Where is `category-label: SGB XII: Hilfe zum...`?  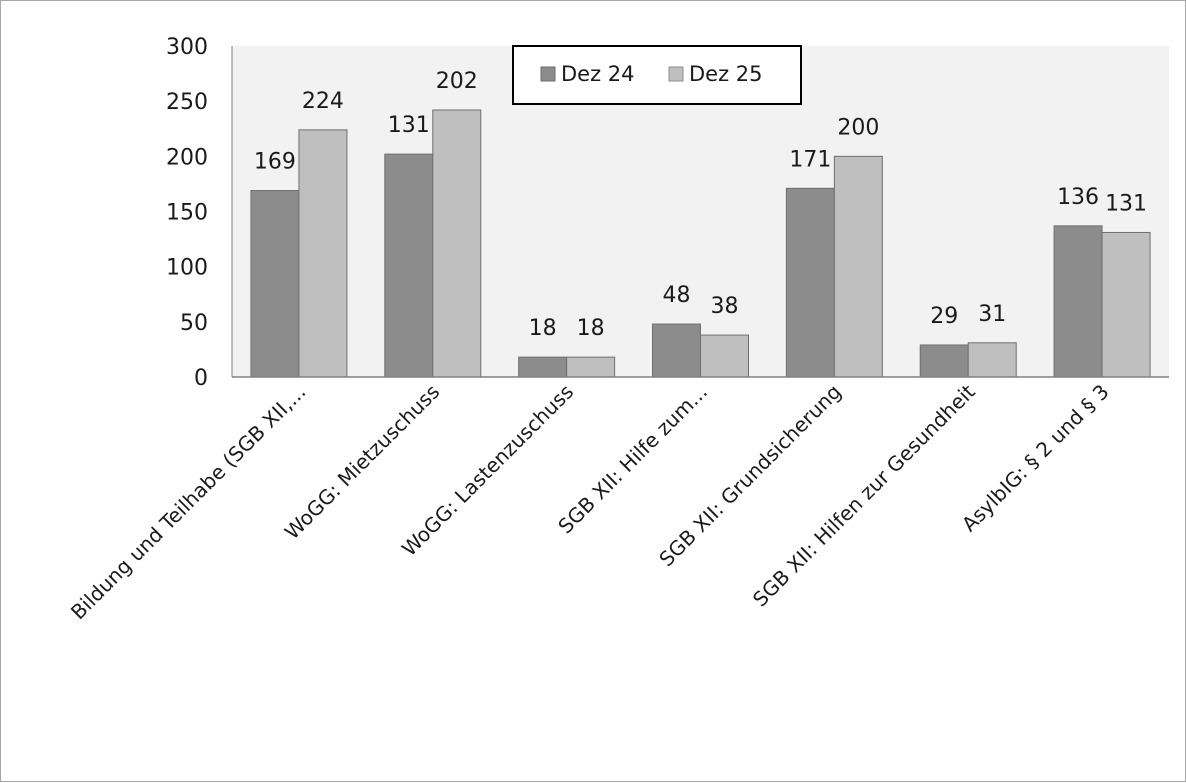
category-label: SGB XII: Hilfe zum... is located at coordinates (632, 459).